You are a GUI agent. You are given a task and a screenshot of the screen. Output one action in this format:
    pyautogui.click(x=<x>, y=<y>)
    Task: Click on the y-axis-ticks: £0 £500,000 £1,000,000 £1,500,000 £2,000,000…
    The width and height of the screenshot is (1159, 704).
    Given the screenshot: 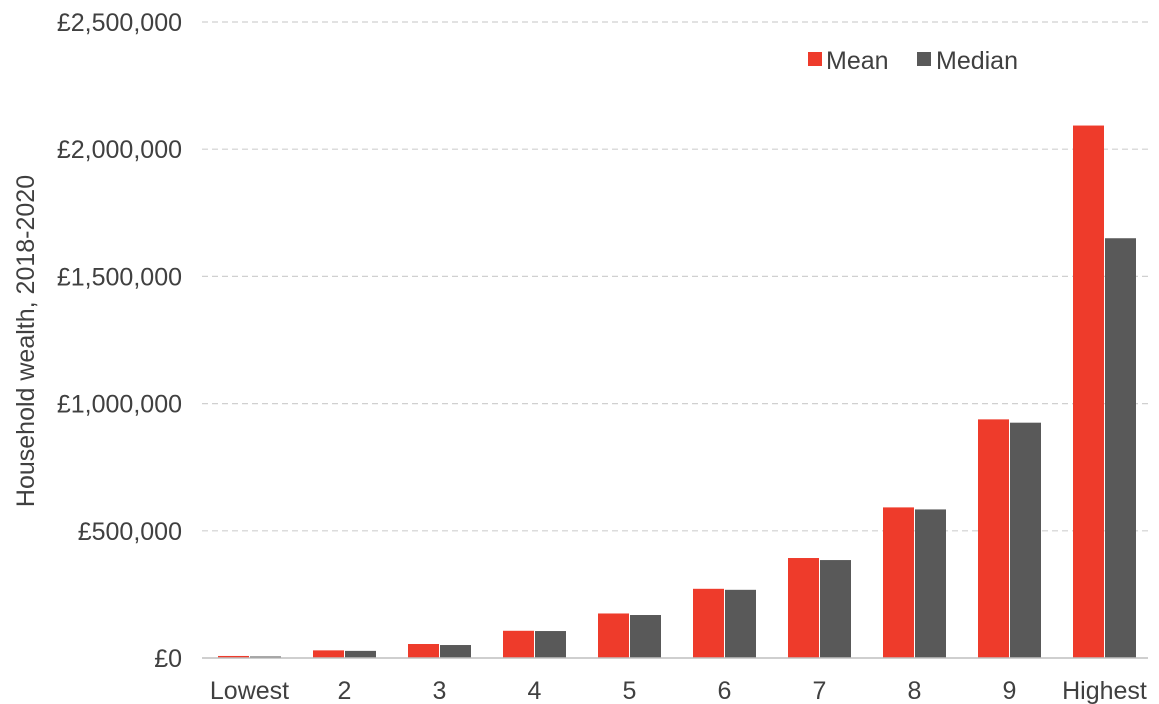 What is the action you would take?
    pyautogui.click(x=119, y=341)
    